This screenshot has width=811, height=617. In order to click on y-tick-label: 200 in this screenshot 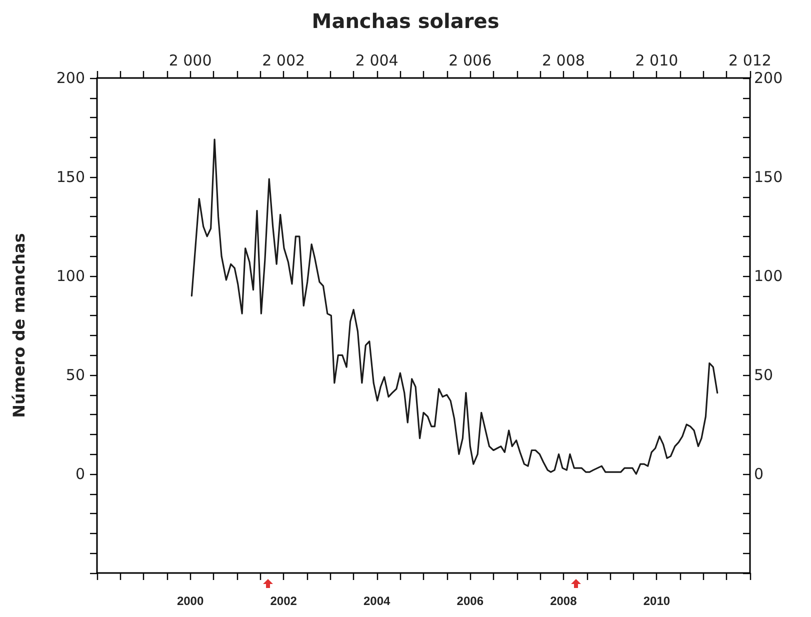, I will do `click(70, 78)`.